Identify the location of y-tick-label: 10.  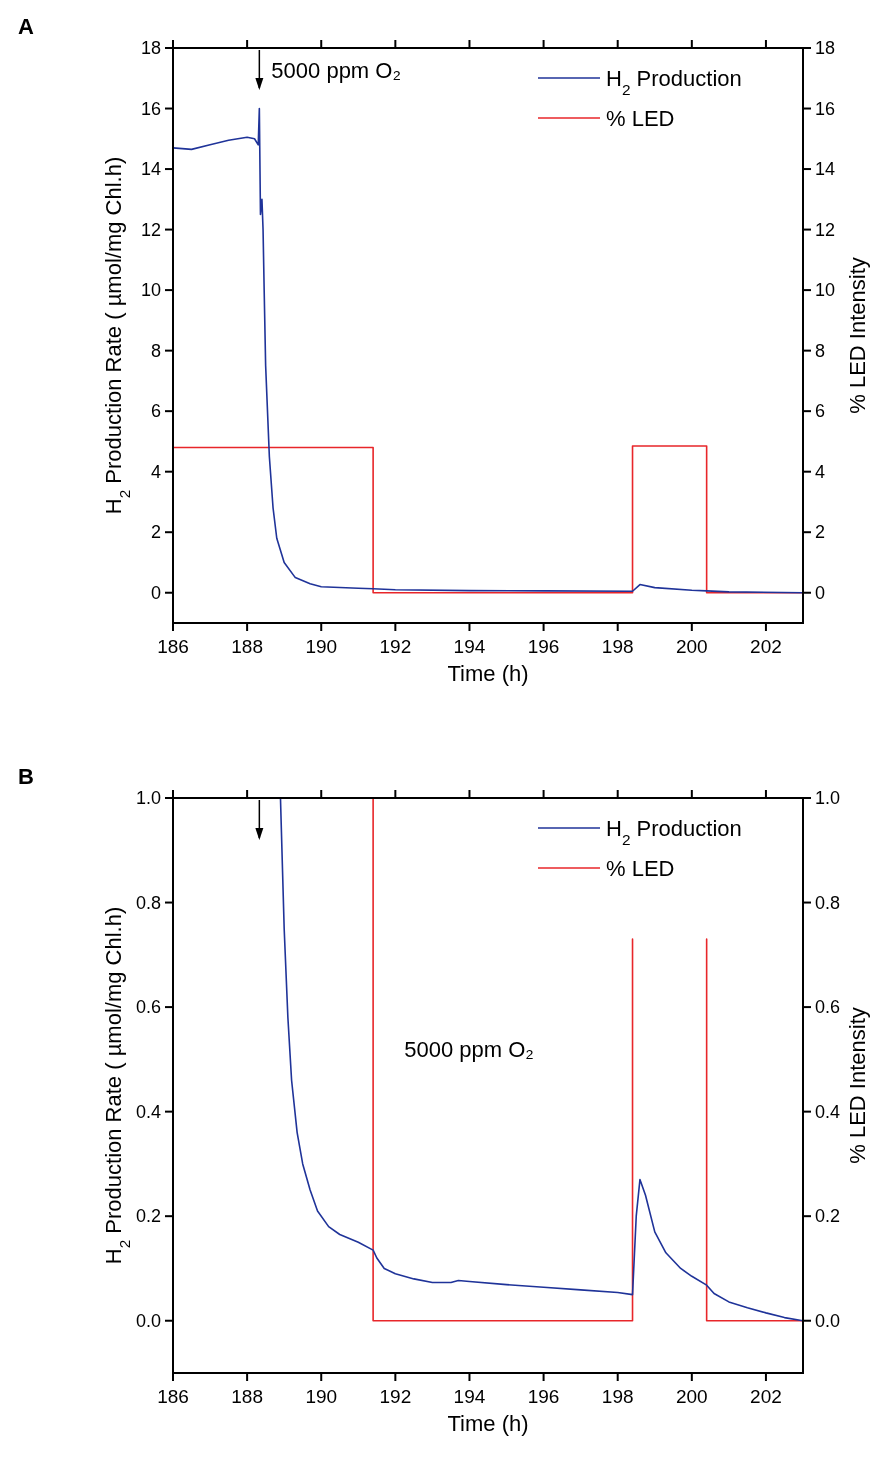
(150, 290).